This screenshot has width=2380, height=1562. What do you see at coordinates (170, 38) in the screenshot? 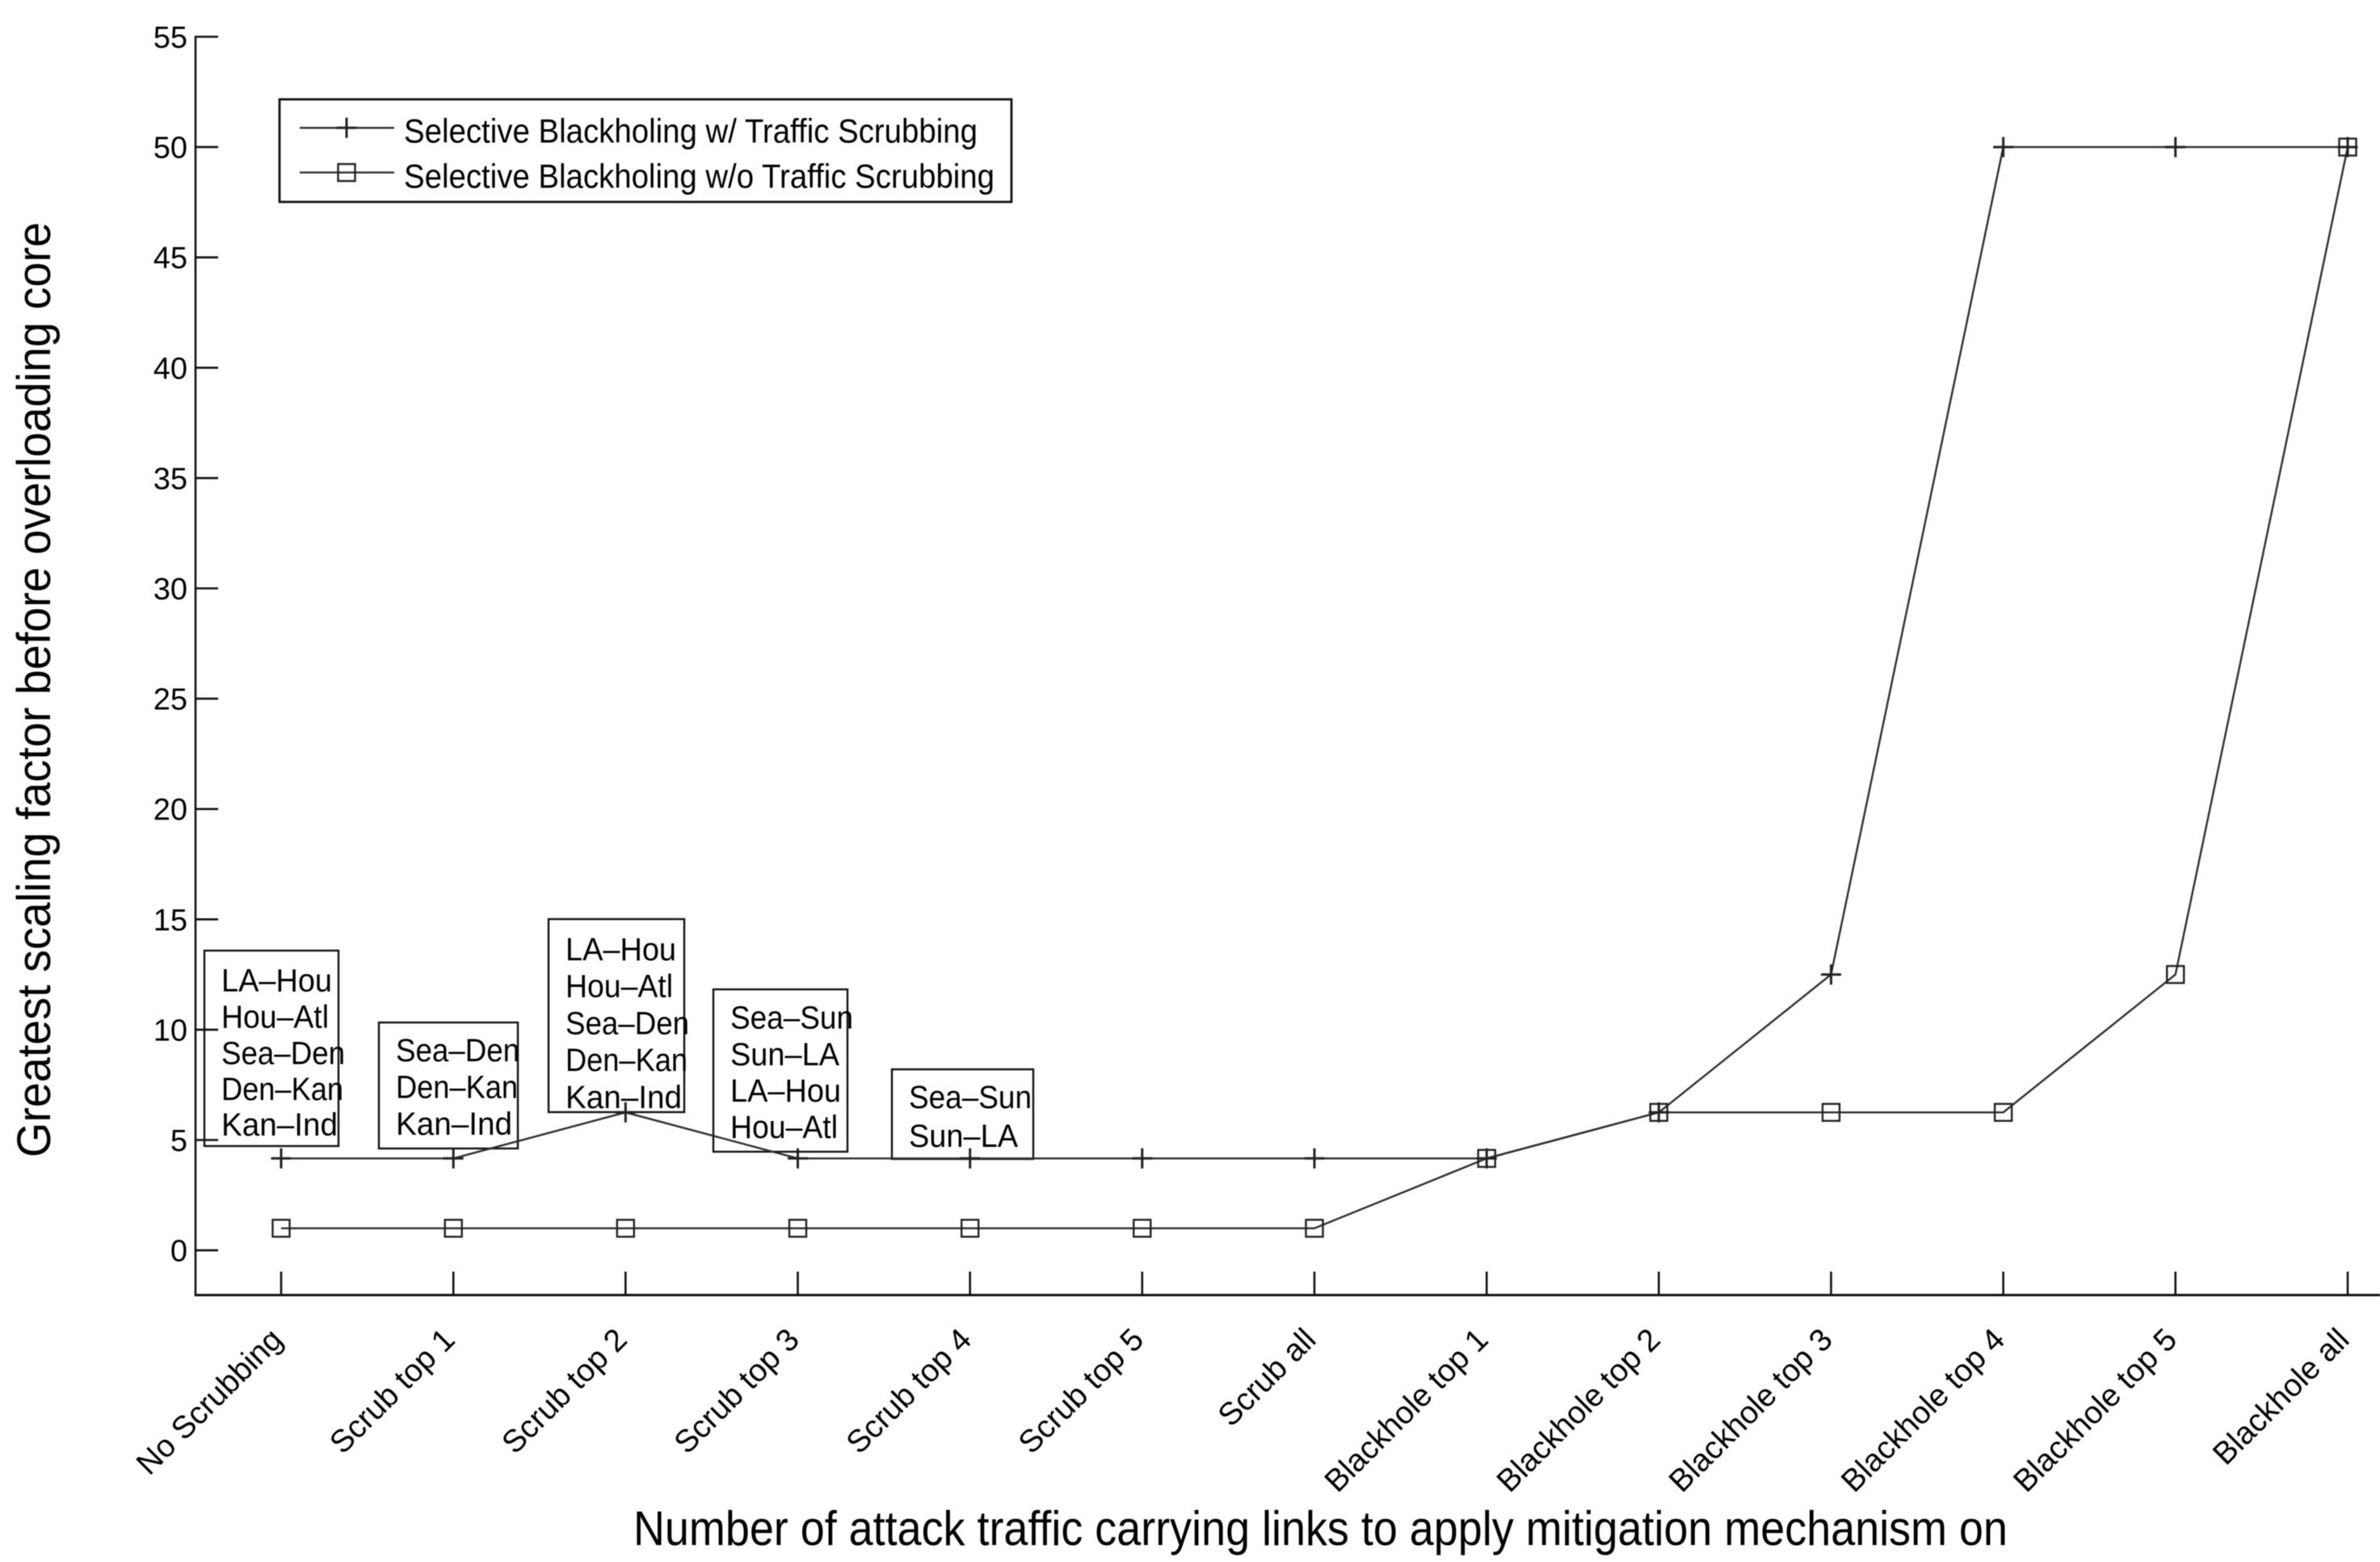
I see `svg-text: 55` at bounding box center [170, 38].